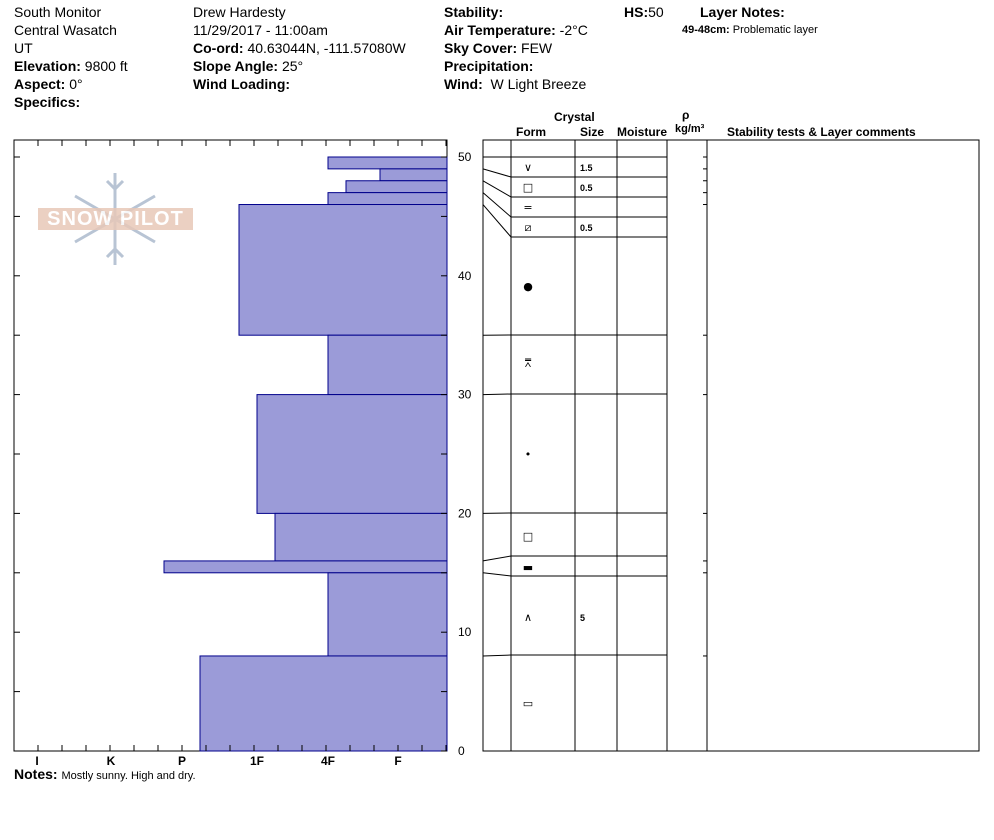 The image size is (994, 840). What do you see at coordinates (461, 751) in the screenshot?
I see `y-tick-label: 0` at bounding box center [461, 751].